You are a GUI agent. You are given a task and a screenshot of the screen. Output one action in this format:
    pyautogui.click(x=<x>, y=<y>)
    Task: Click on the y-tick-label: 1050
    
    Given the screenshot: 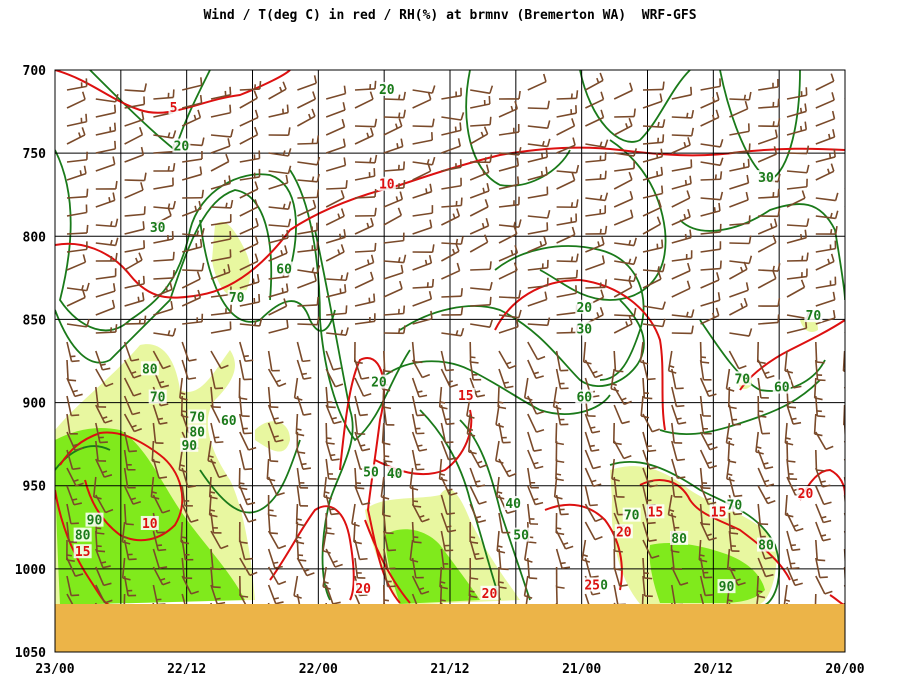 What is the action you would take?
    pyautogui.click(x=30, y=653)
    